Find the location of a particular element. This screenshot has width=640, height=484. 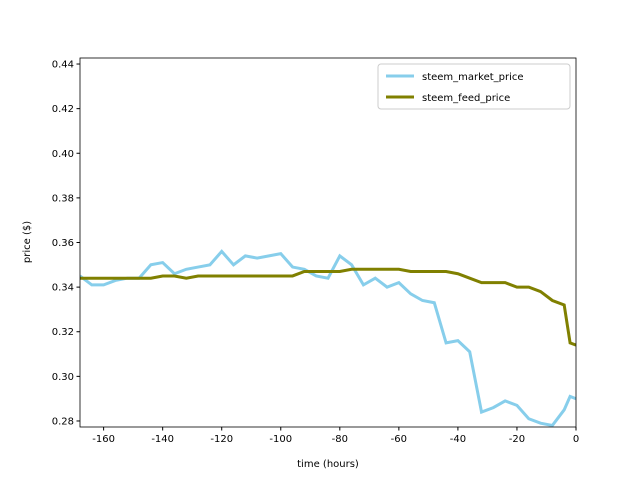

x-tick-label: -160 is located at coordinates (103, 439).